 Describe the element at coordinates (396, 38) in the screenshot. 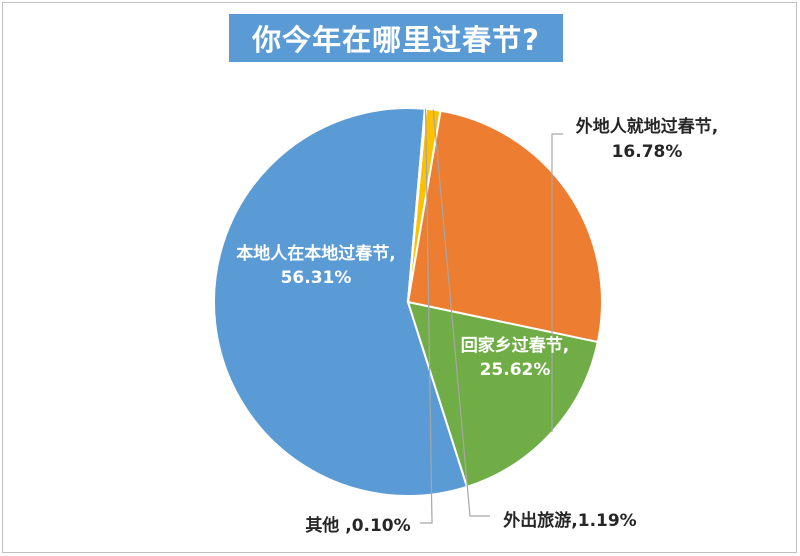

I see `chart-title: 你今年在哪里过春节?` at that location.